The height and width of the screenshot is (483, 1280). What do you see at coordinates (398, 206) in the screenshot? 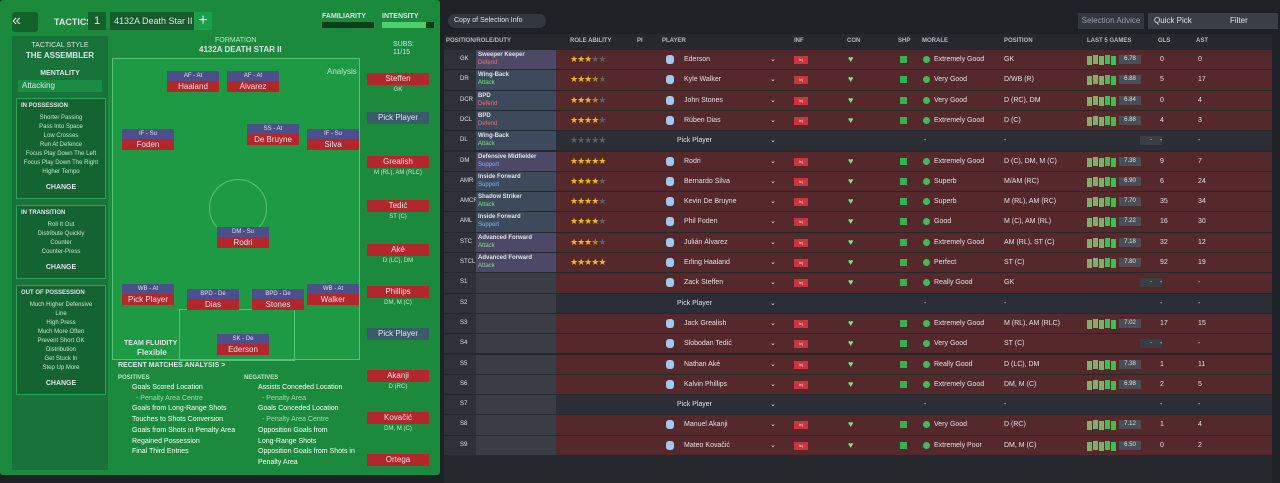
I see `bench-player: Tedić` at bounding box center [398, 206].